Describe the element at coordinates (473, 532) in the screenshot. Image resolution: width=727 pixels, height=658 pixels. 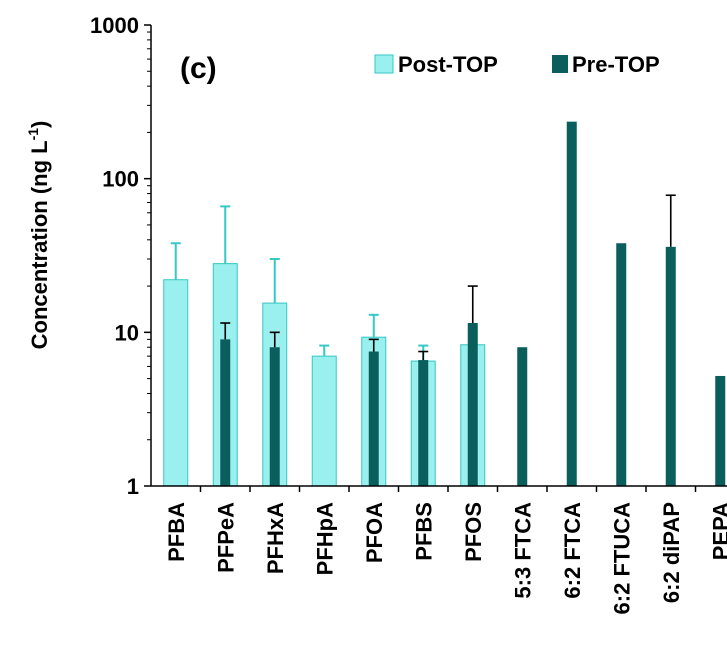
I see `x-tick-label-pfos: PFOS` at that location.